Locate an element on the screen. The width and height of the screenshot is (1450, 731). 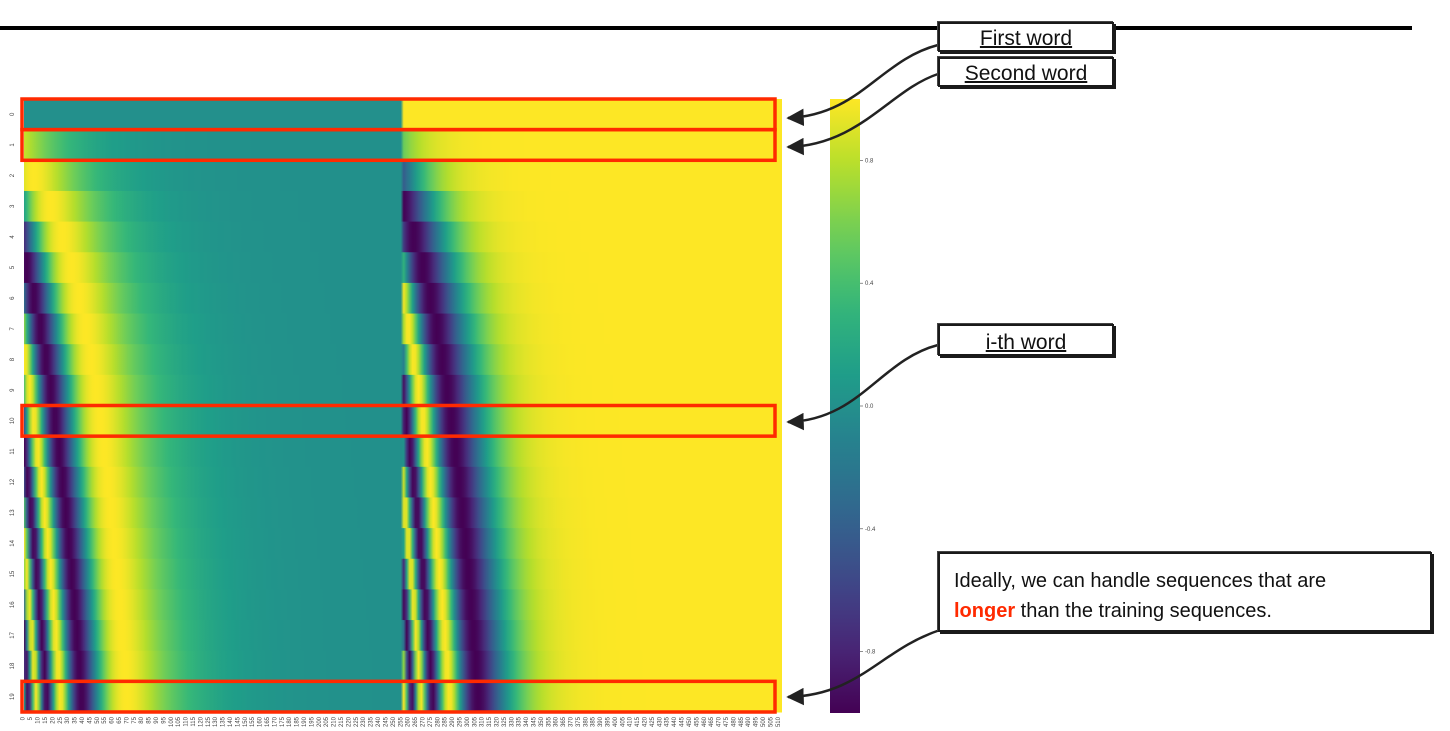
column-tick-275: 275 is located at coordinates (431, 721).